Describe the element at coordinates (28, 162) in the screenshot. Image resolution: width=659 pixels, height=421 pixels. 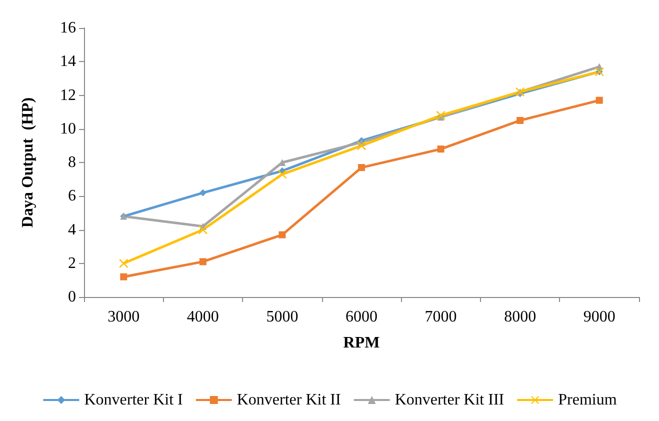
I see `y-axis-title: Daya Output (HP)` at that location.